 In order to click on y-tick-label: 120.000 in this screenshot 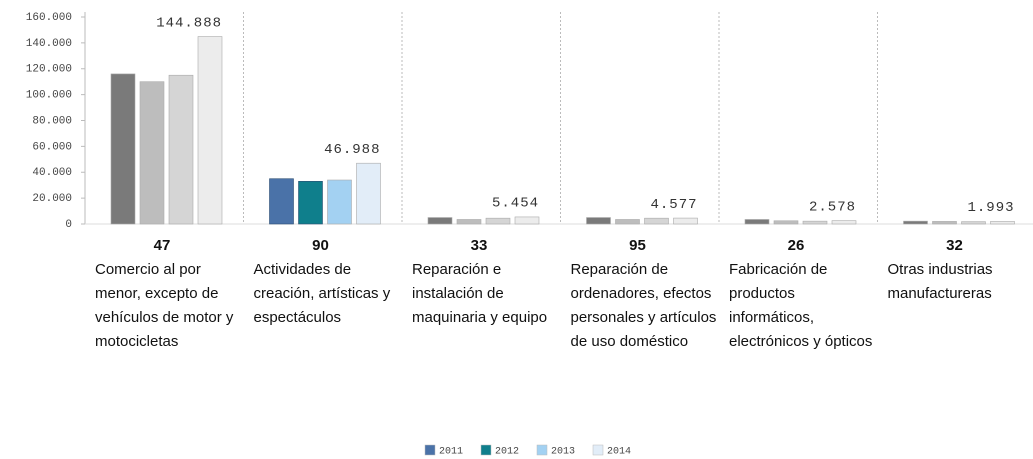, I will do `click(49, 70)`.